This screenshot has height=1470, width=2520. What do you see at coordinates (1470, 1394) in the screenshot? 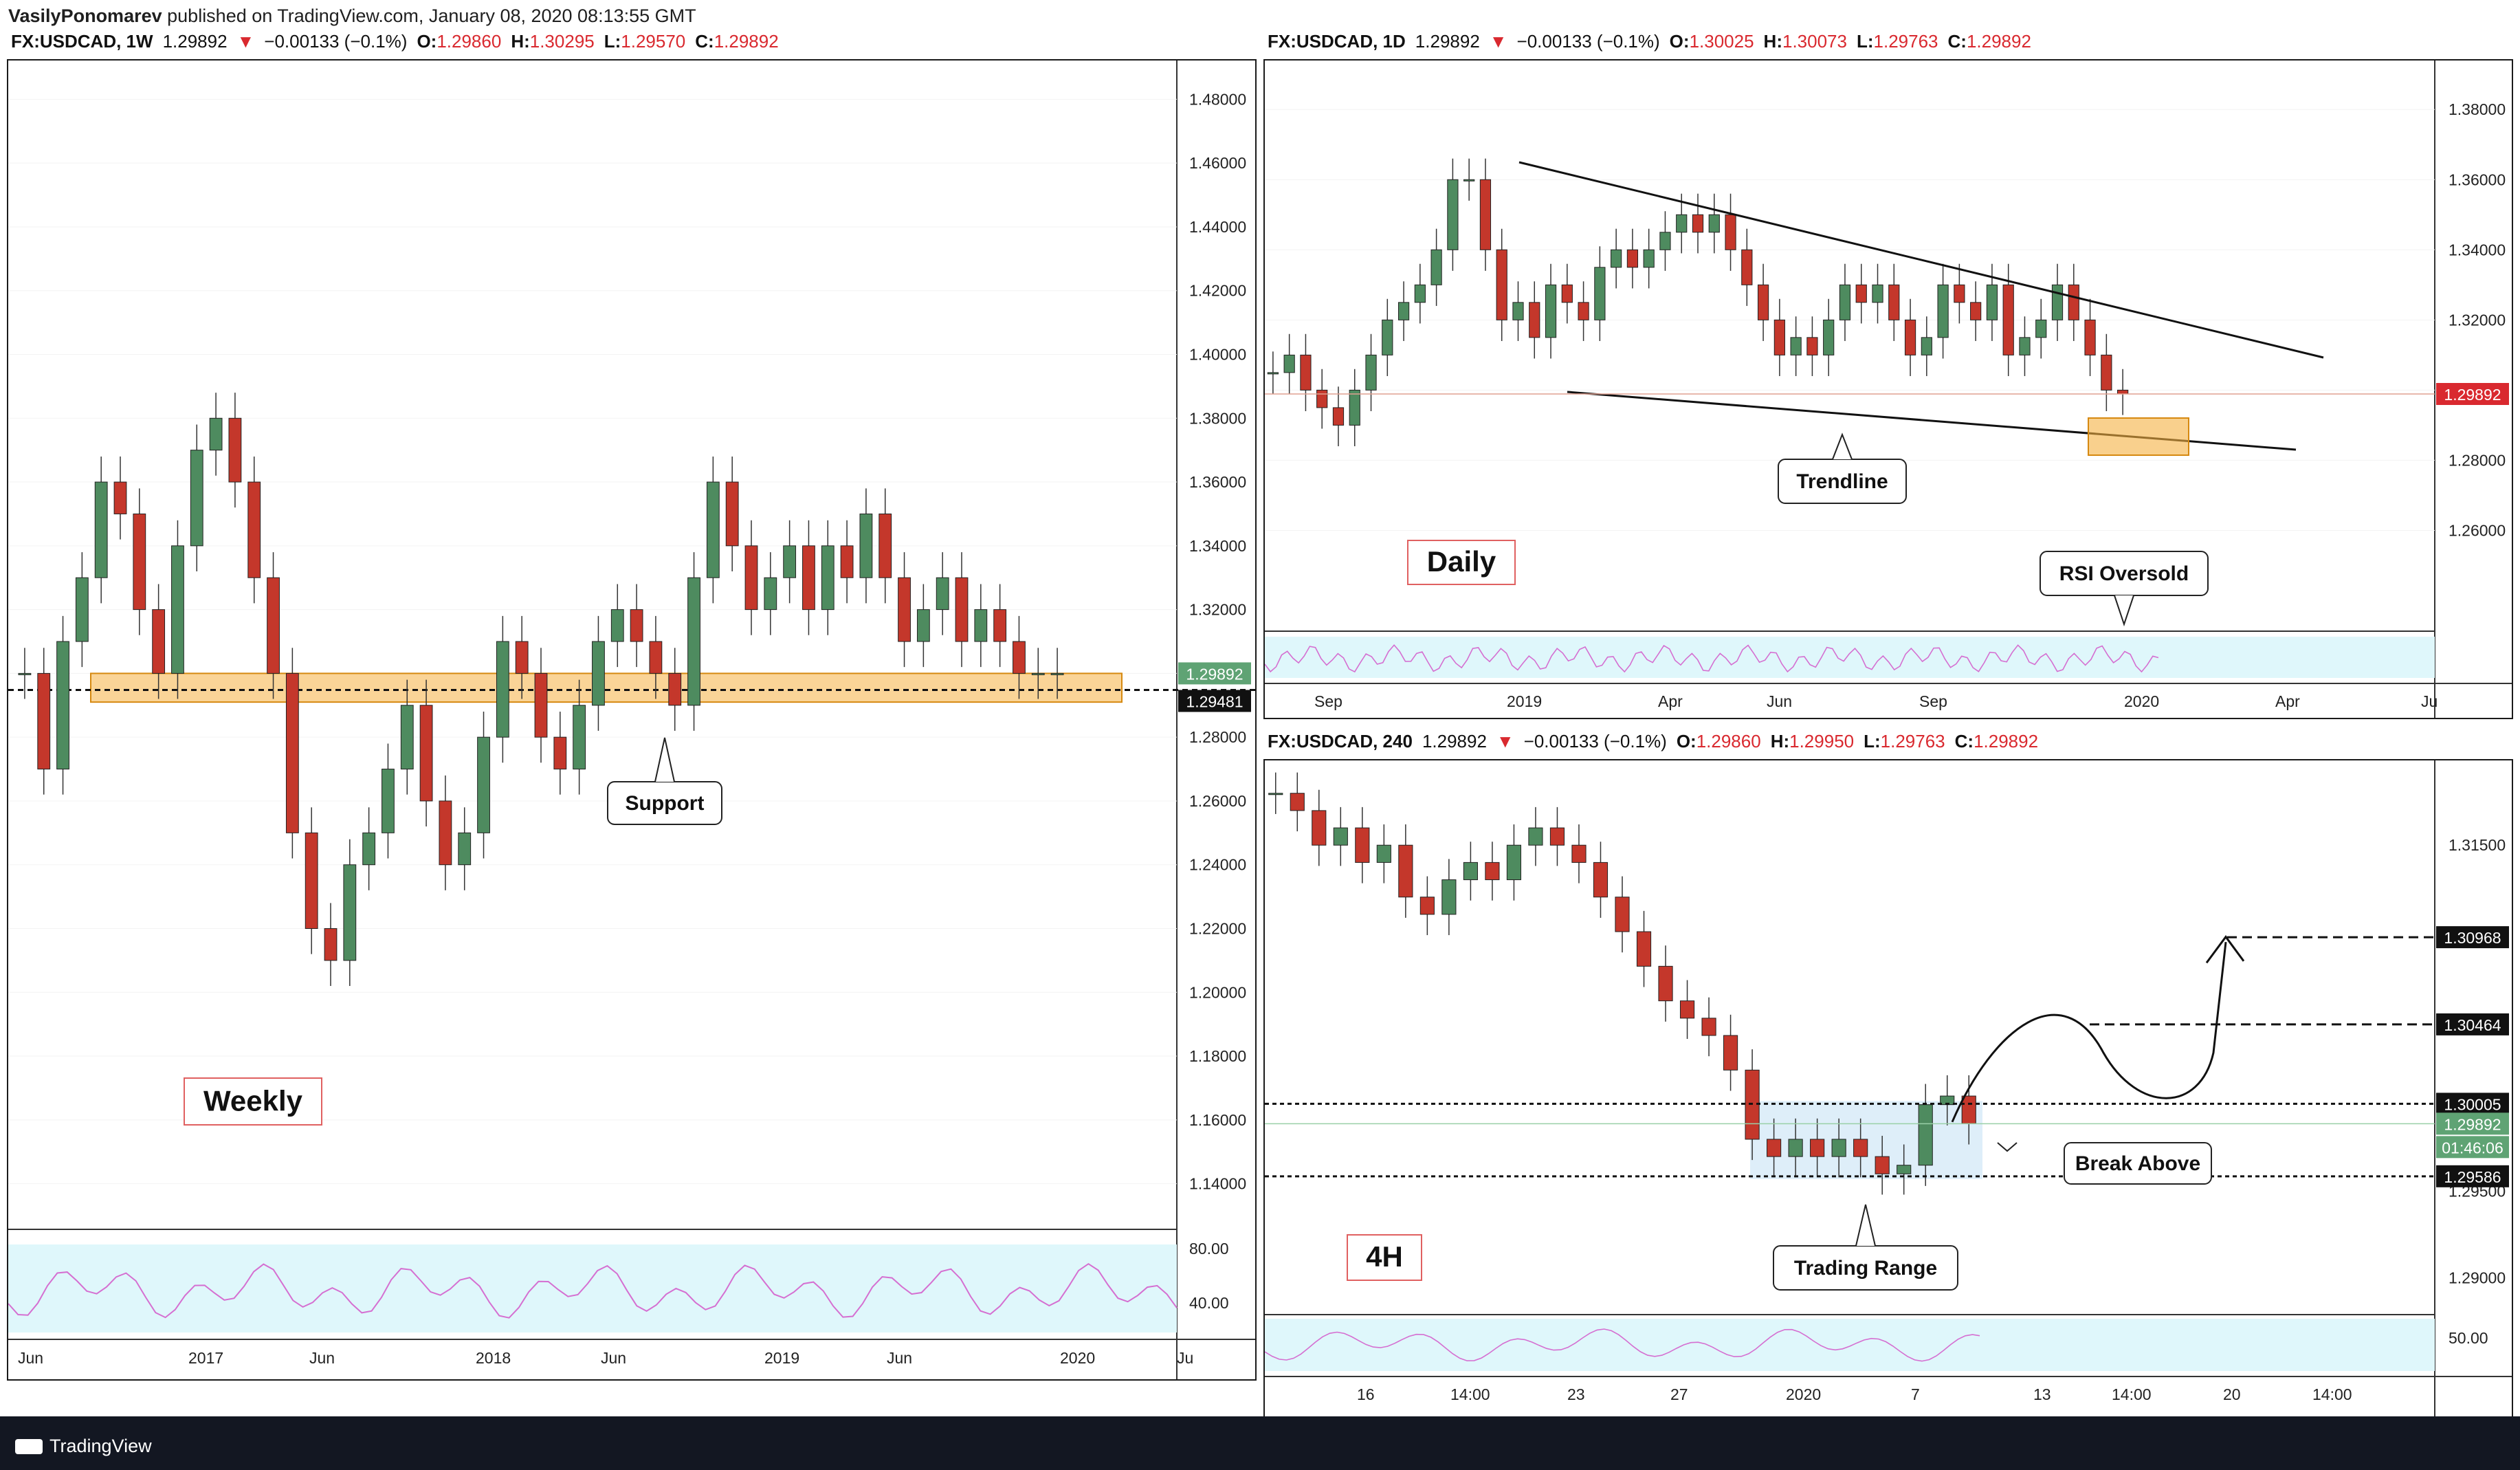
I see `h4-x-tick: 14:00` at bounding box center [1470, 1394].